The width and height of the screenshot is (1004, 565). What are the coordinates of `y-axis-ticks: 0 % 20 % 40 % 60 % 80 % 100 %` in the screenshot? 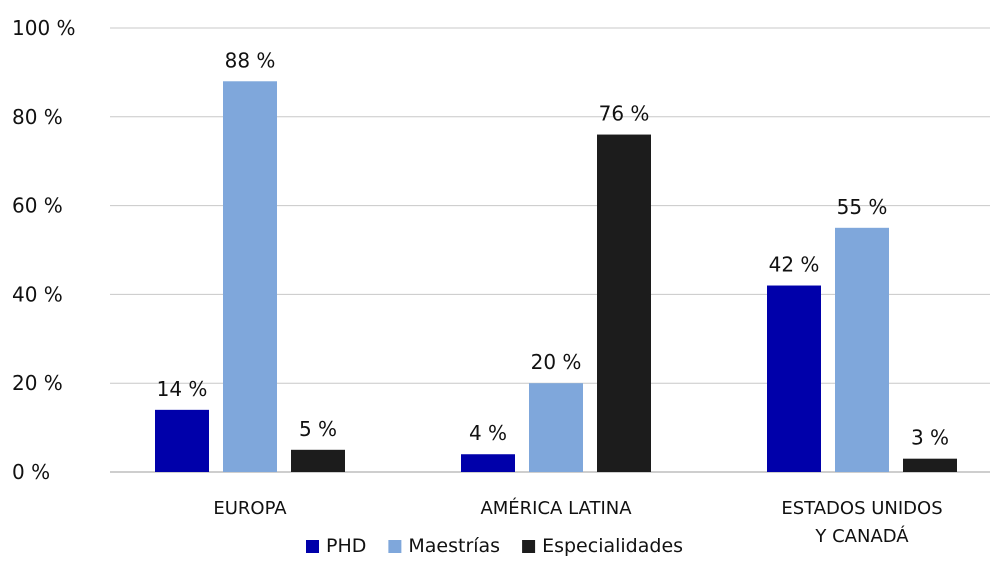 It's located at (44, 250).